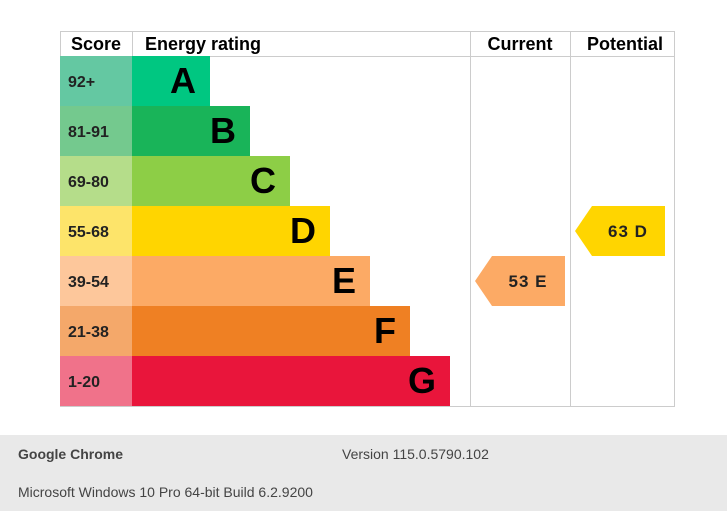  Describe the element at coordinates (231, 231) in the screenshot. I see `rating-bar-d` at that location.